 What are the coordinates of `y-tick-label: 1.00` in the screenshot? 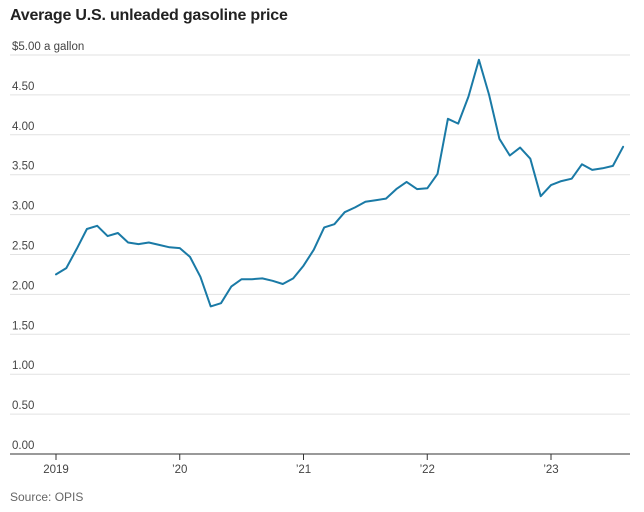 It's located at (23, 366).